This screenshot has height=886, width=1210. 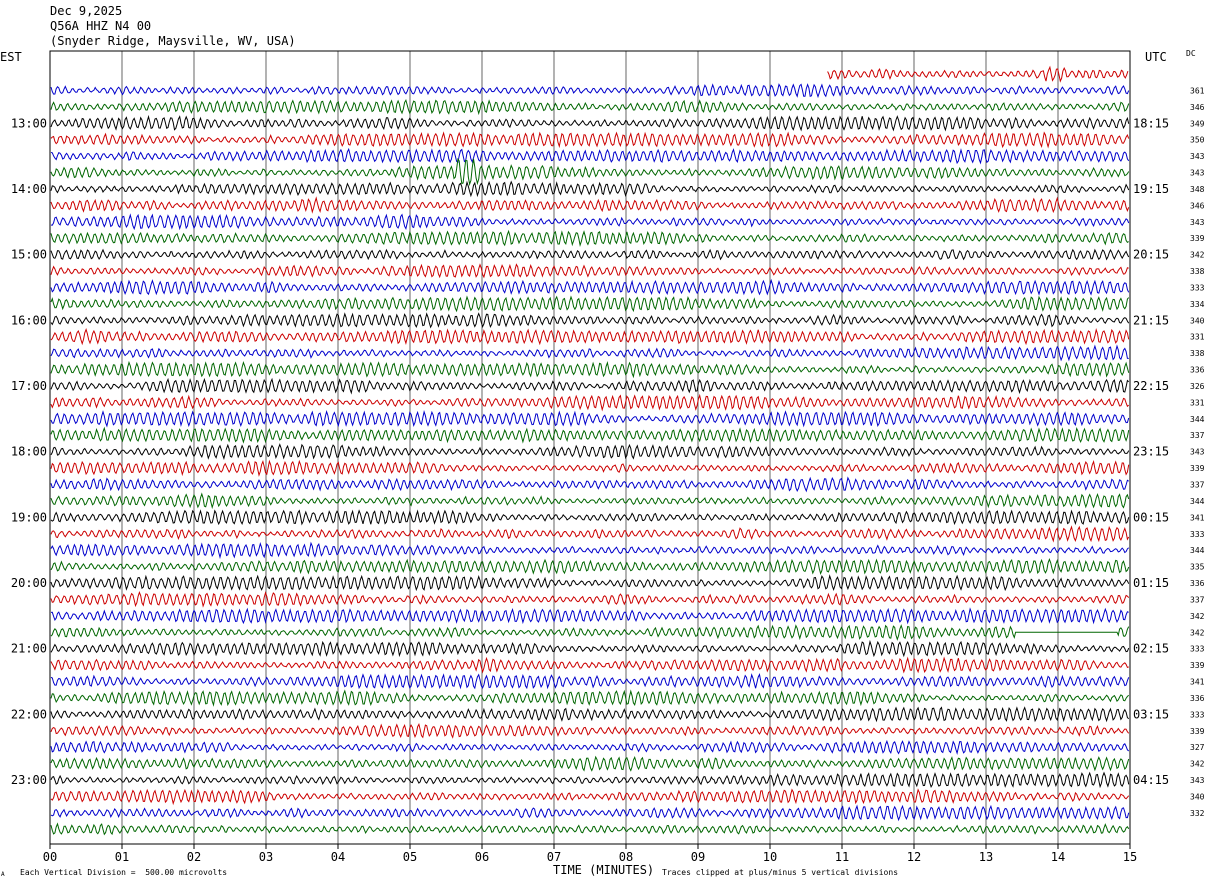 What do you see at coordinates (173, 41) in the screenshot?
I see `header-location: (Snyder Ridge, Maysville, WV, USA)` at bounding box center [173, 41].